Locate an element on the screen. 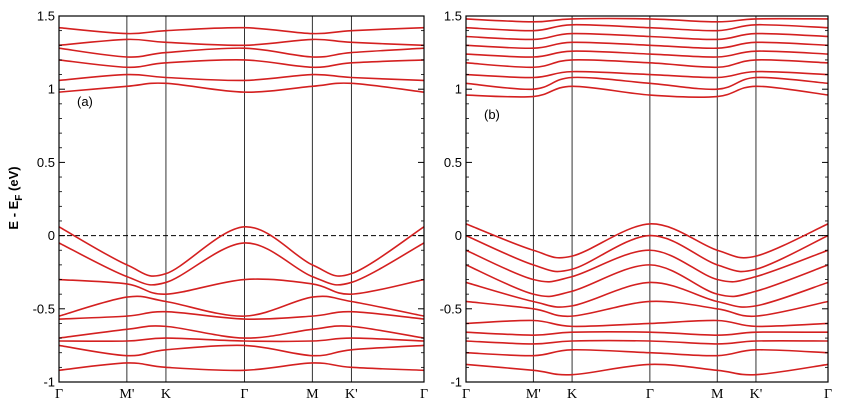  y-axis-label: E - EF (eV) is located at coordinates (15, 197).